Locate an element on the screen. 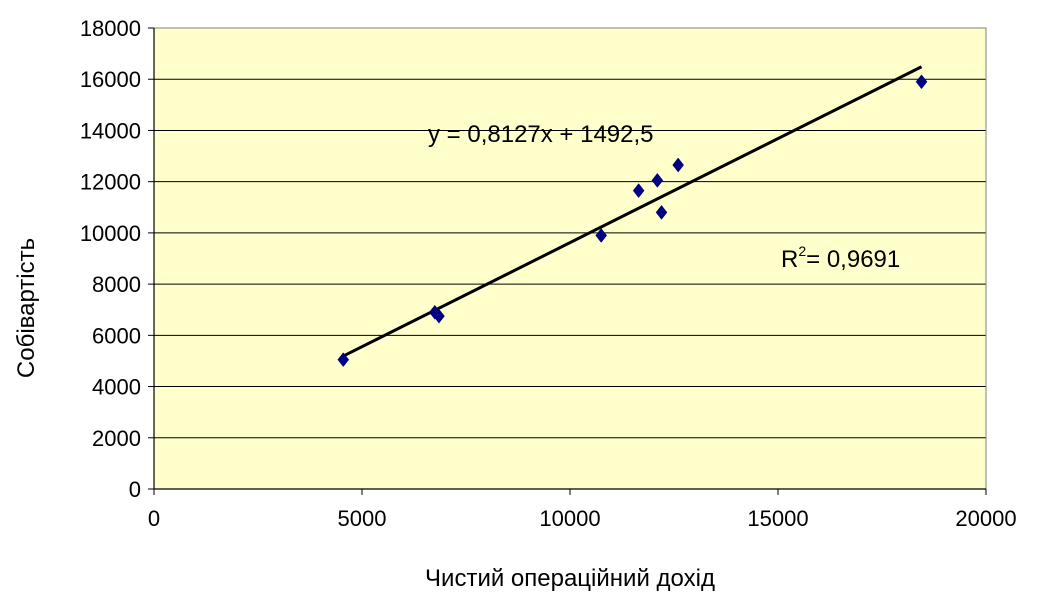  r-squared-superscript: 2 is located at coordinates (802, 251).